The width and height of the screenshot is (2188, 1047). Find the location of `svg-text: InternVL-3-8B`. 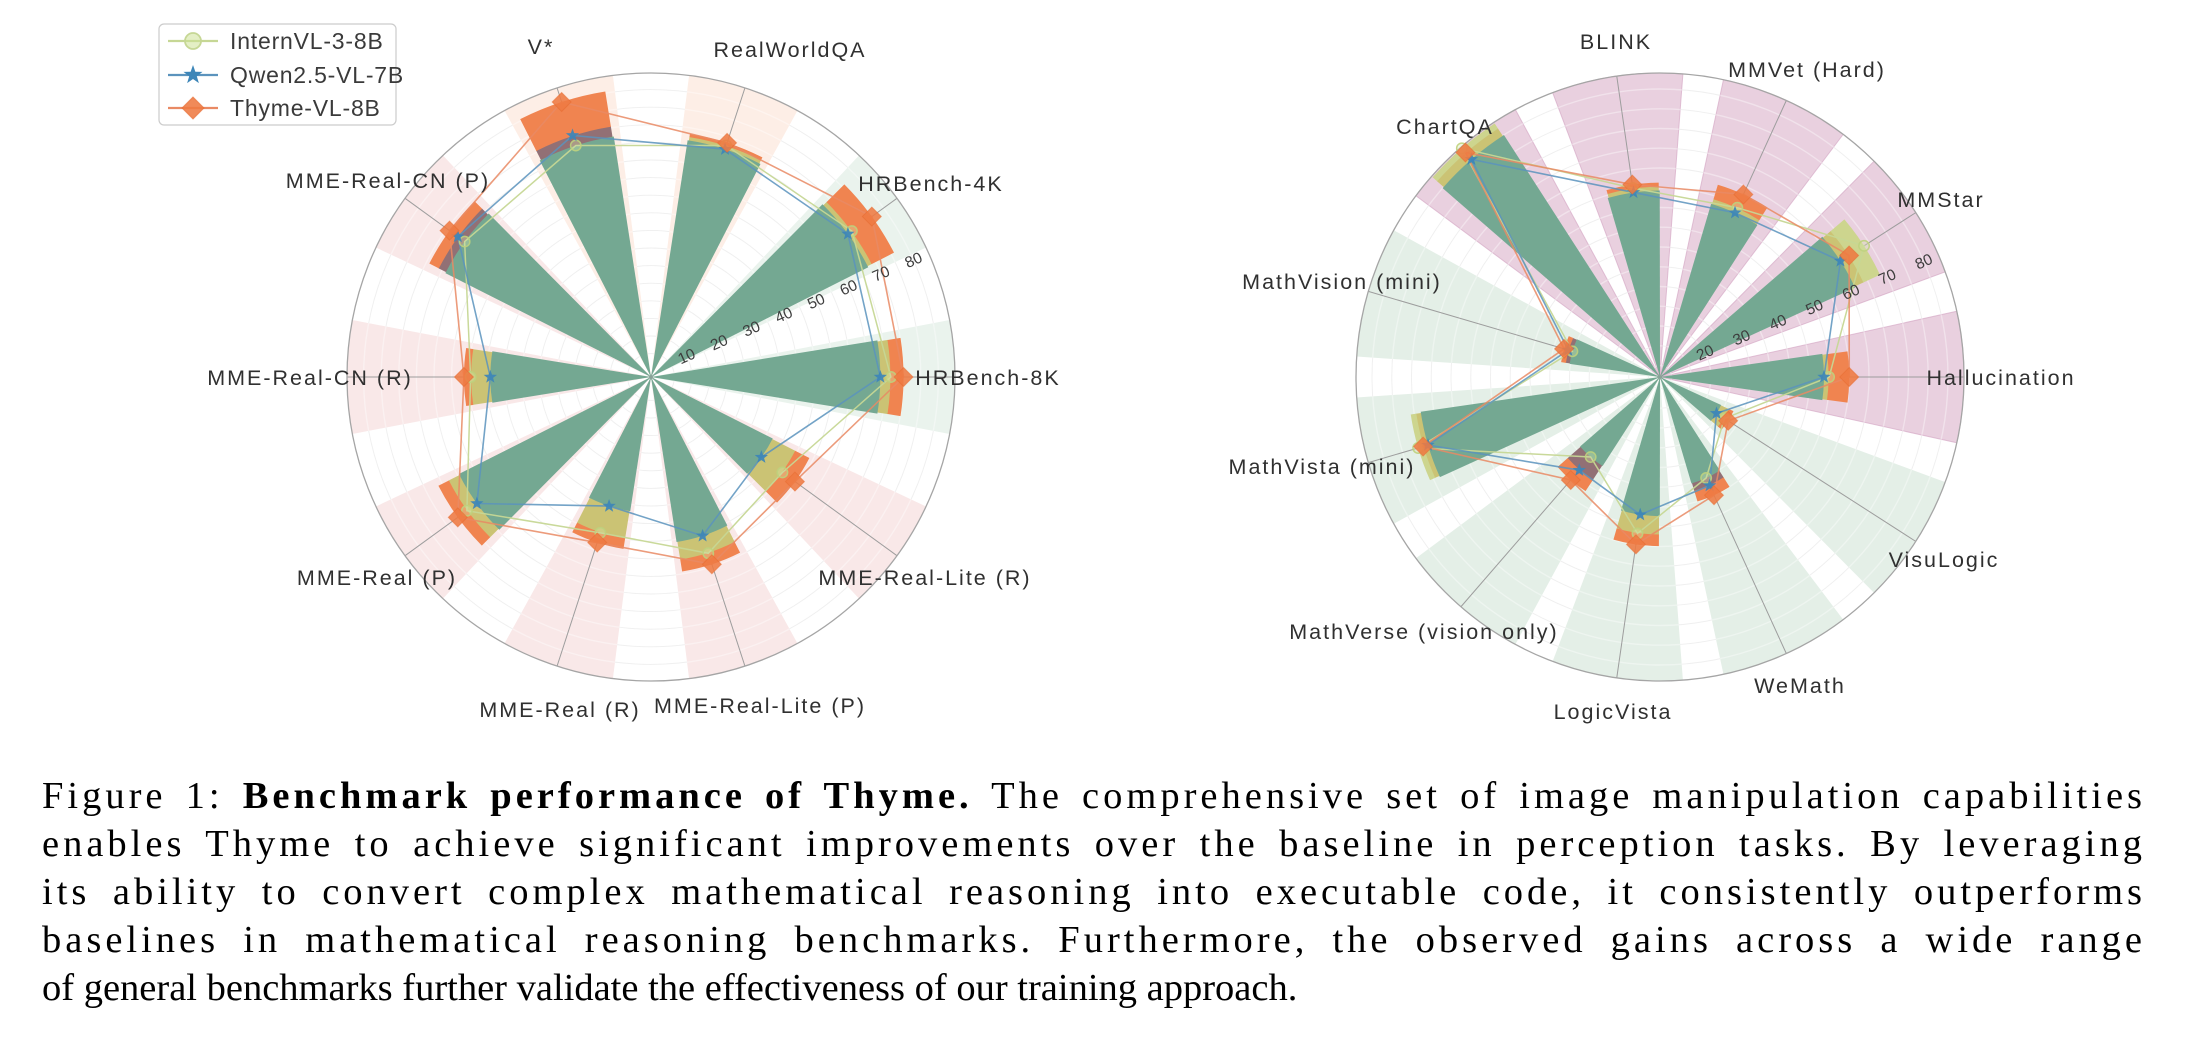

svg-text: InternVL-3-8B is located at coordinates (307, 41).